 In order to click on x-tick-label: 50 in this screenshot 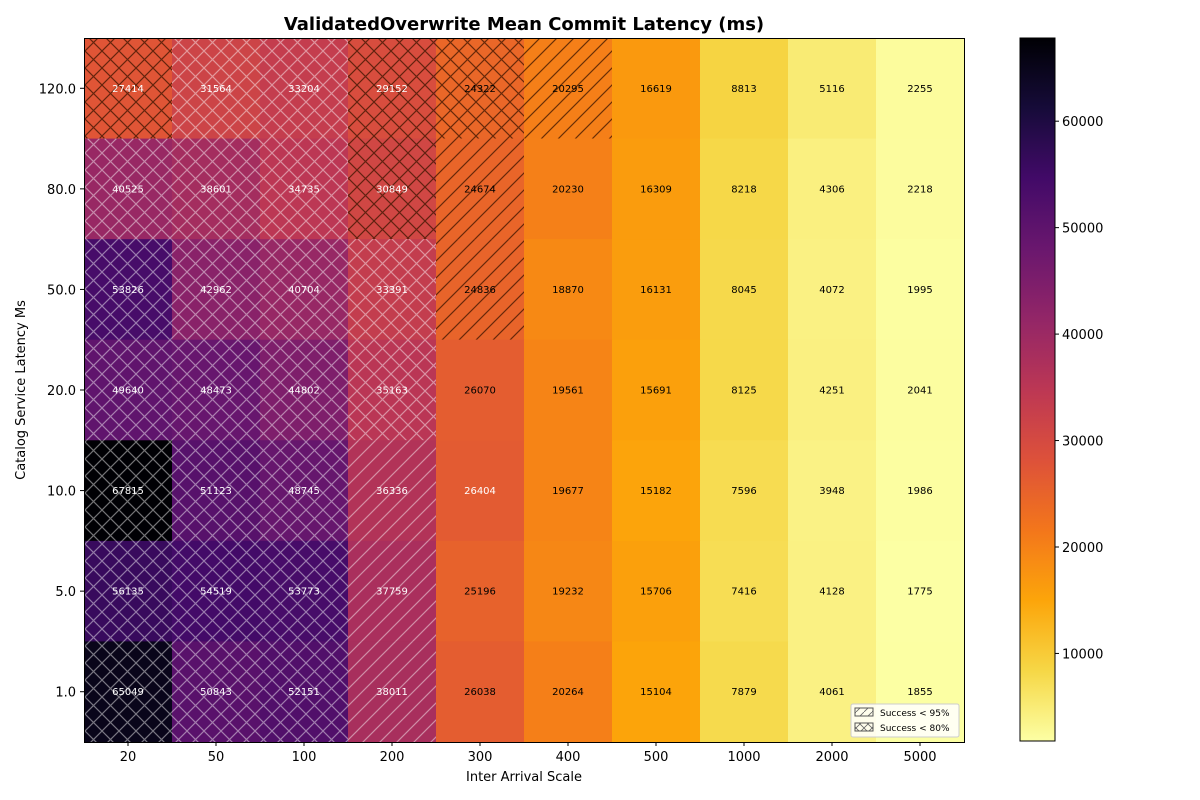, I will do `click(216, 757)`.